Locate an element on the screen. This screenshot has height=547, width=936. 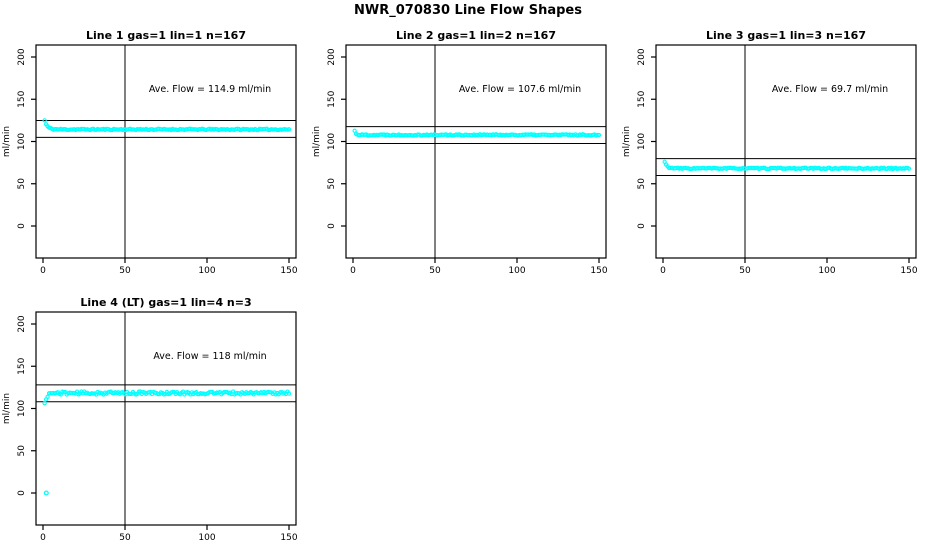
avg-flow-annotation-line-1: Ave. Flow = 114.9 ml/min is located at coordinates (210, 89).